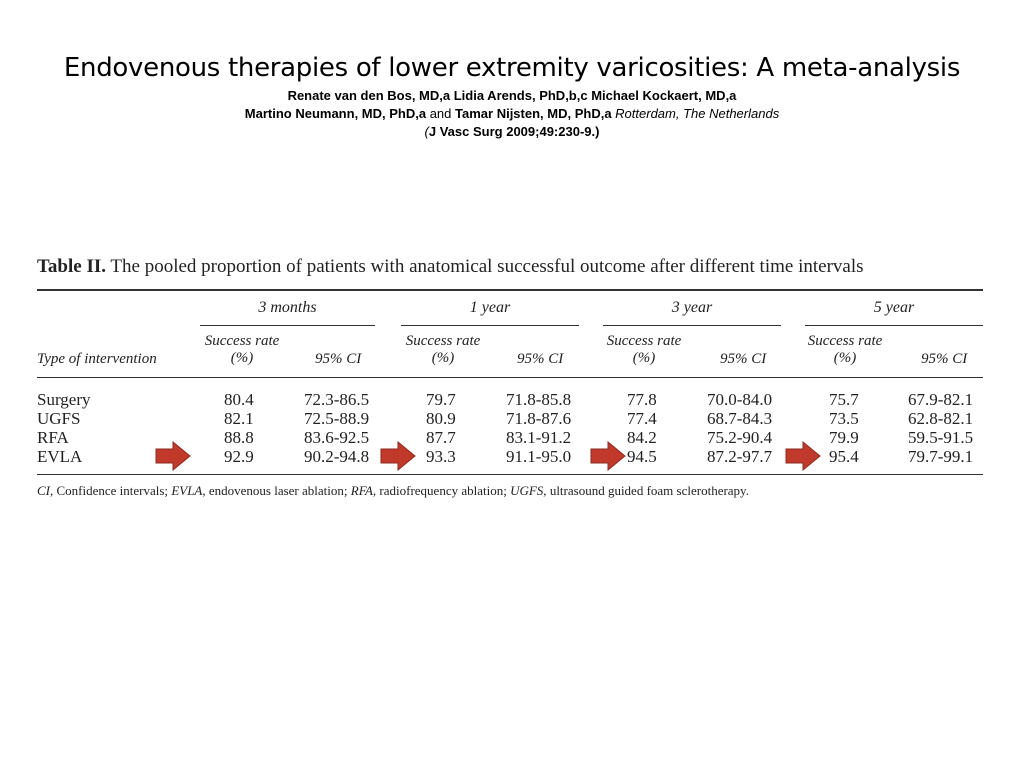 The height and width of the screenshot is (768, 1024). Describe the element at coordinates (239, 399) in the screenshot. I see `cell-value: 80.4` at that location.